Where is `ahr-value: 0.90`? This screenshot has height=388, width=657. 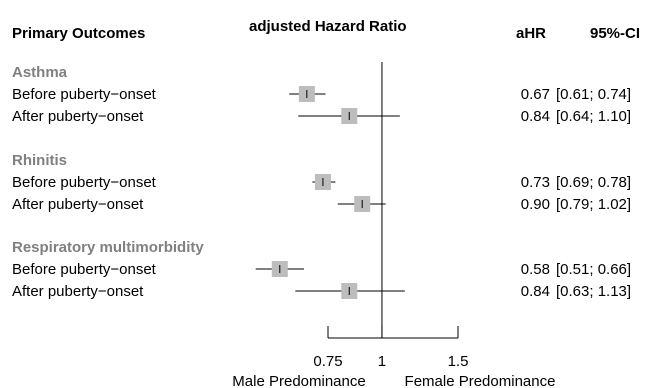
ahr-value: 0.90 is located at coordinates (535, 204).